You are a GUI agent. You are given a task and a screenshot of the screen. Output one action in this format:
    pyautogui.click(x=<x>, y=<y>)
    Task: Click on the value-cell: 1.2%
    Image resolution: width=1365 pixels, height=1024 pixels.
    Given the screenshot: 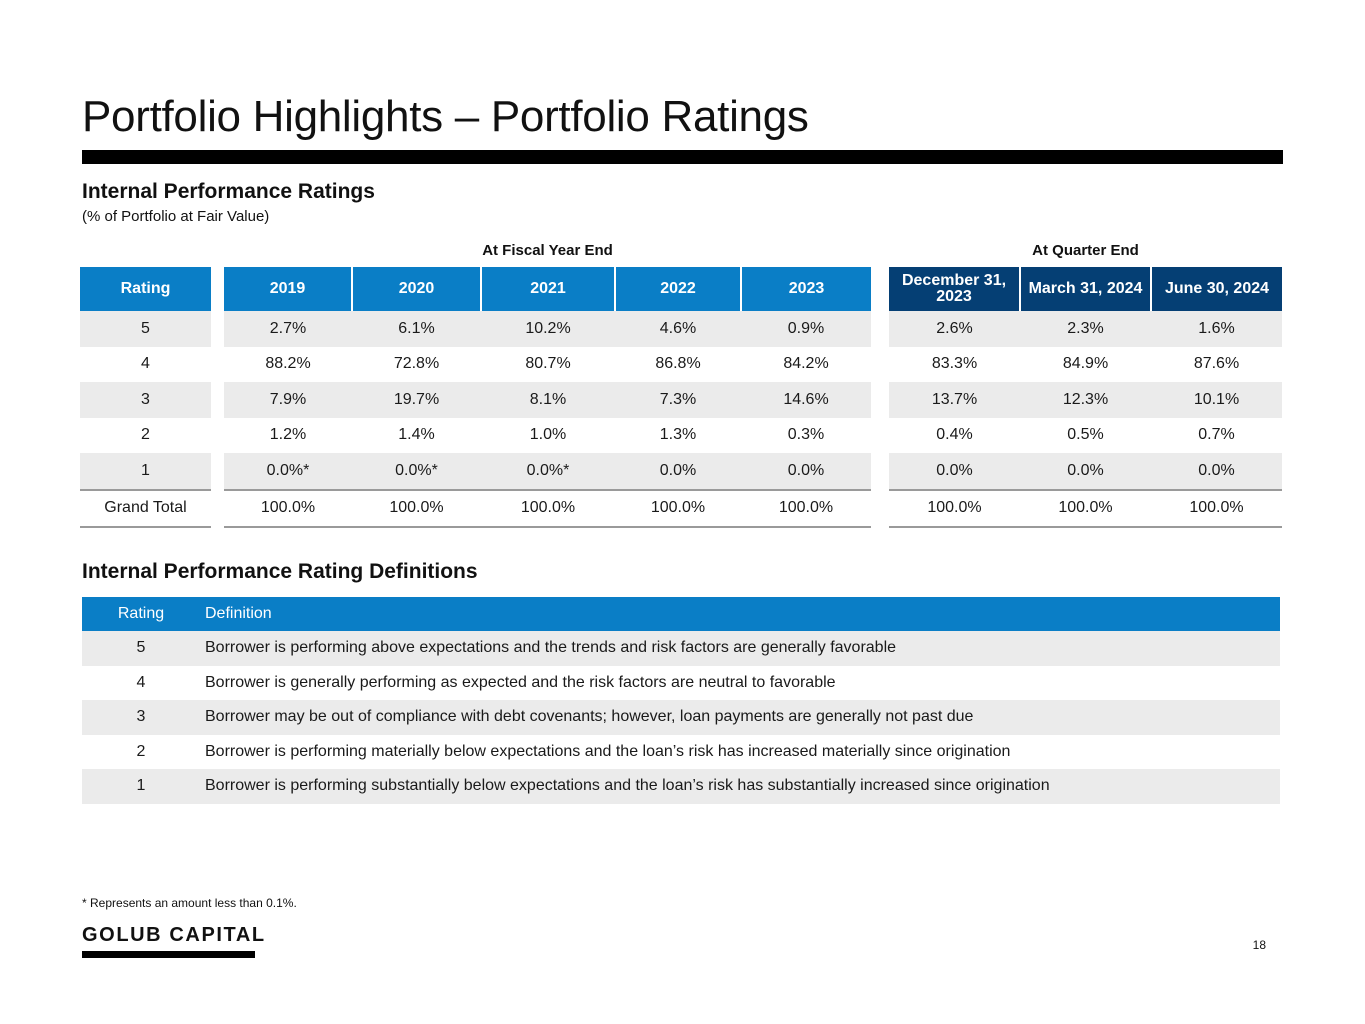 What is the action you would take?
    pyautogui.click(x=288, y=435)
    